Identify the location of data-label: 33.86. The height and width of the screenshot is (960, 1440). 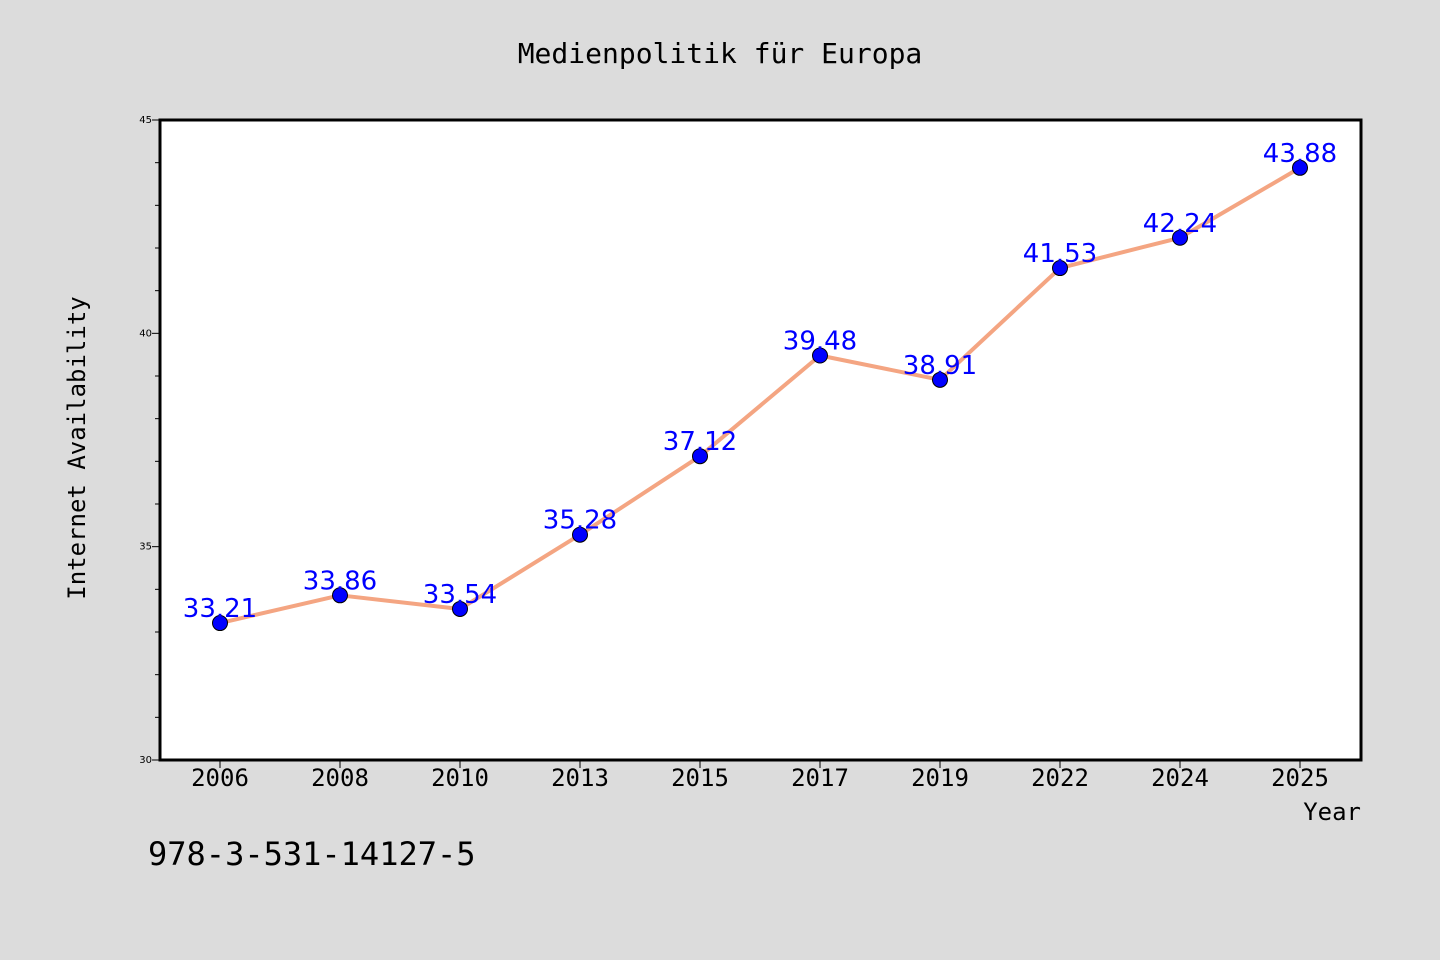
(340, 581).